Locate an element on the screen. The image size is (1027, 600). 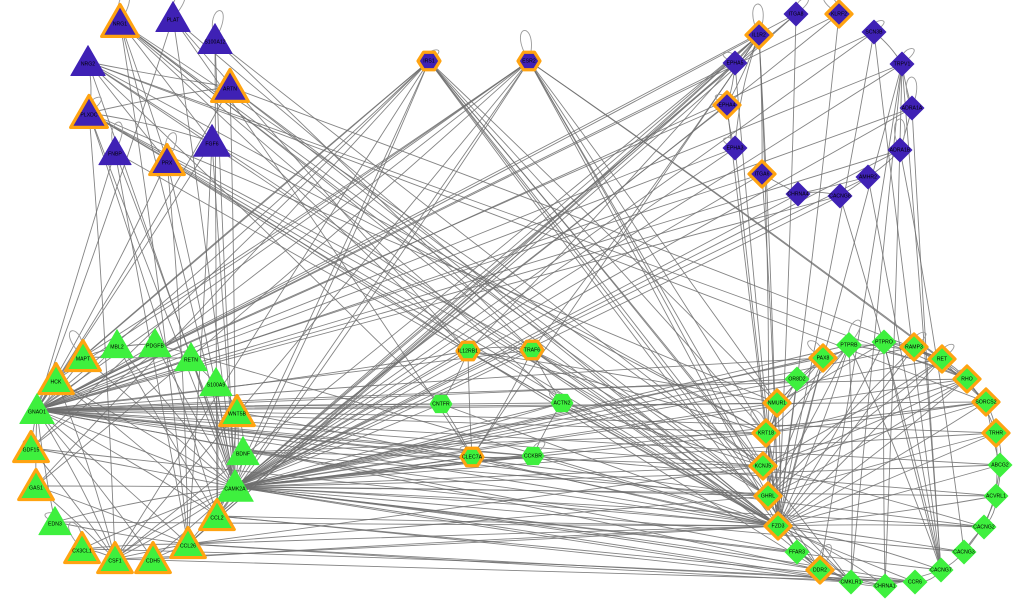
graph-node-plat: PLAT is located at coordinates (173, 16).